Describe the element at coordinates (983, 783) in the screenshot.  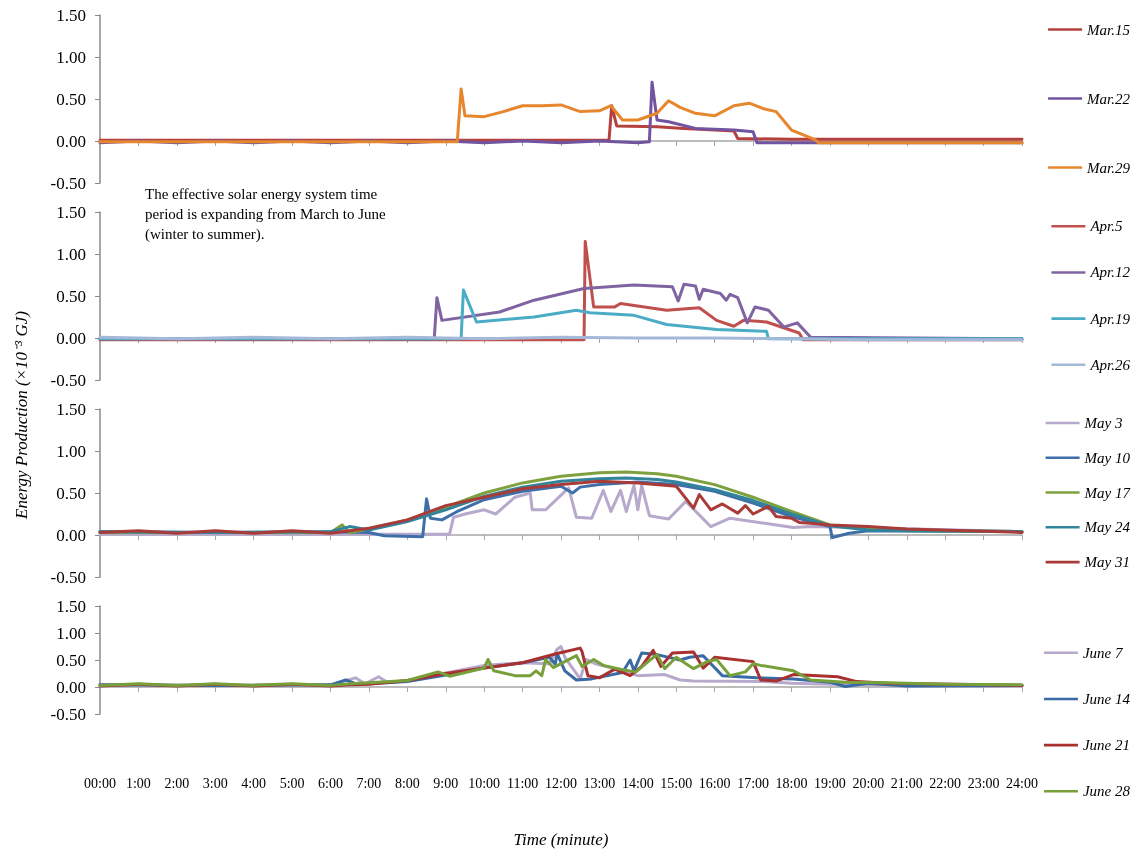
I see `x-tick-label: 23:00` at that location.